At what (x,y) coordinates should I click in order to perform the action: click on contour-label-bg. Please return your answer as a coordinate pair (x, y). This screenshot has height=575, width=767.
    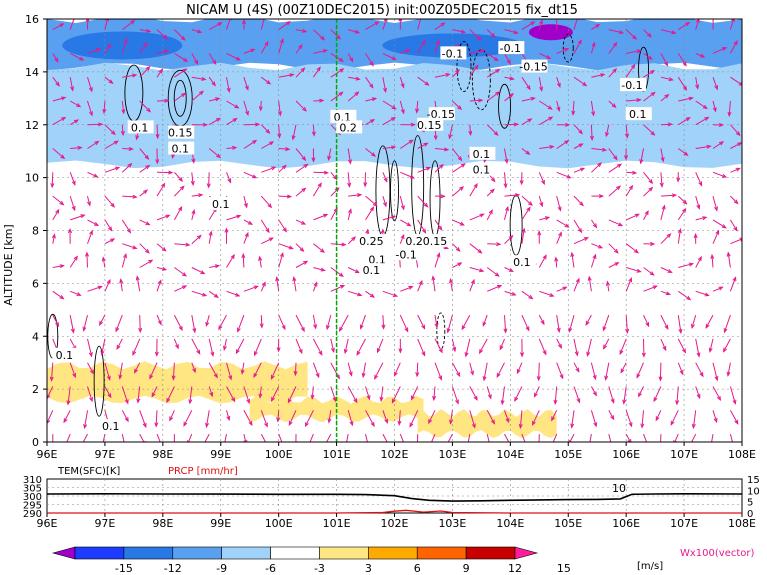
    Looking at the image, I should click on (221, 204).